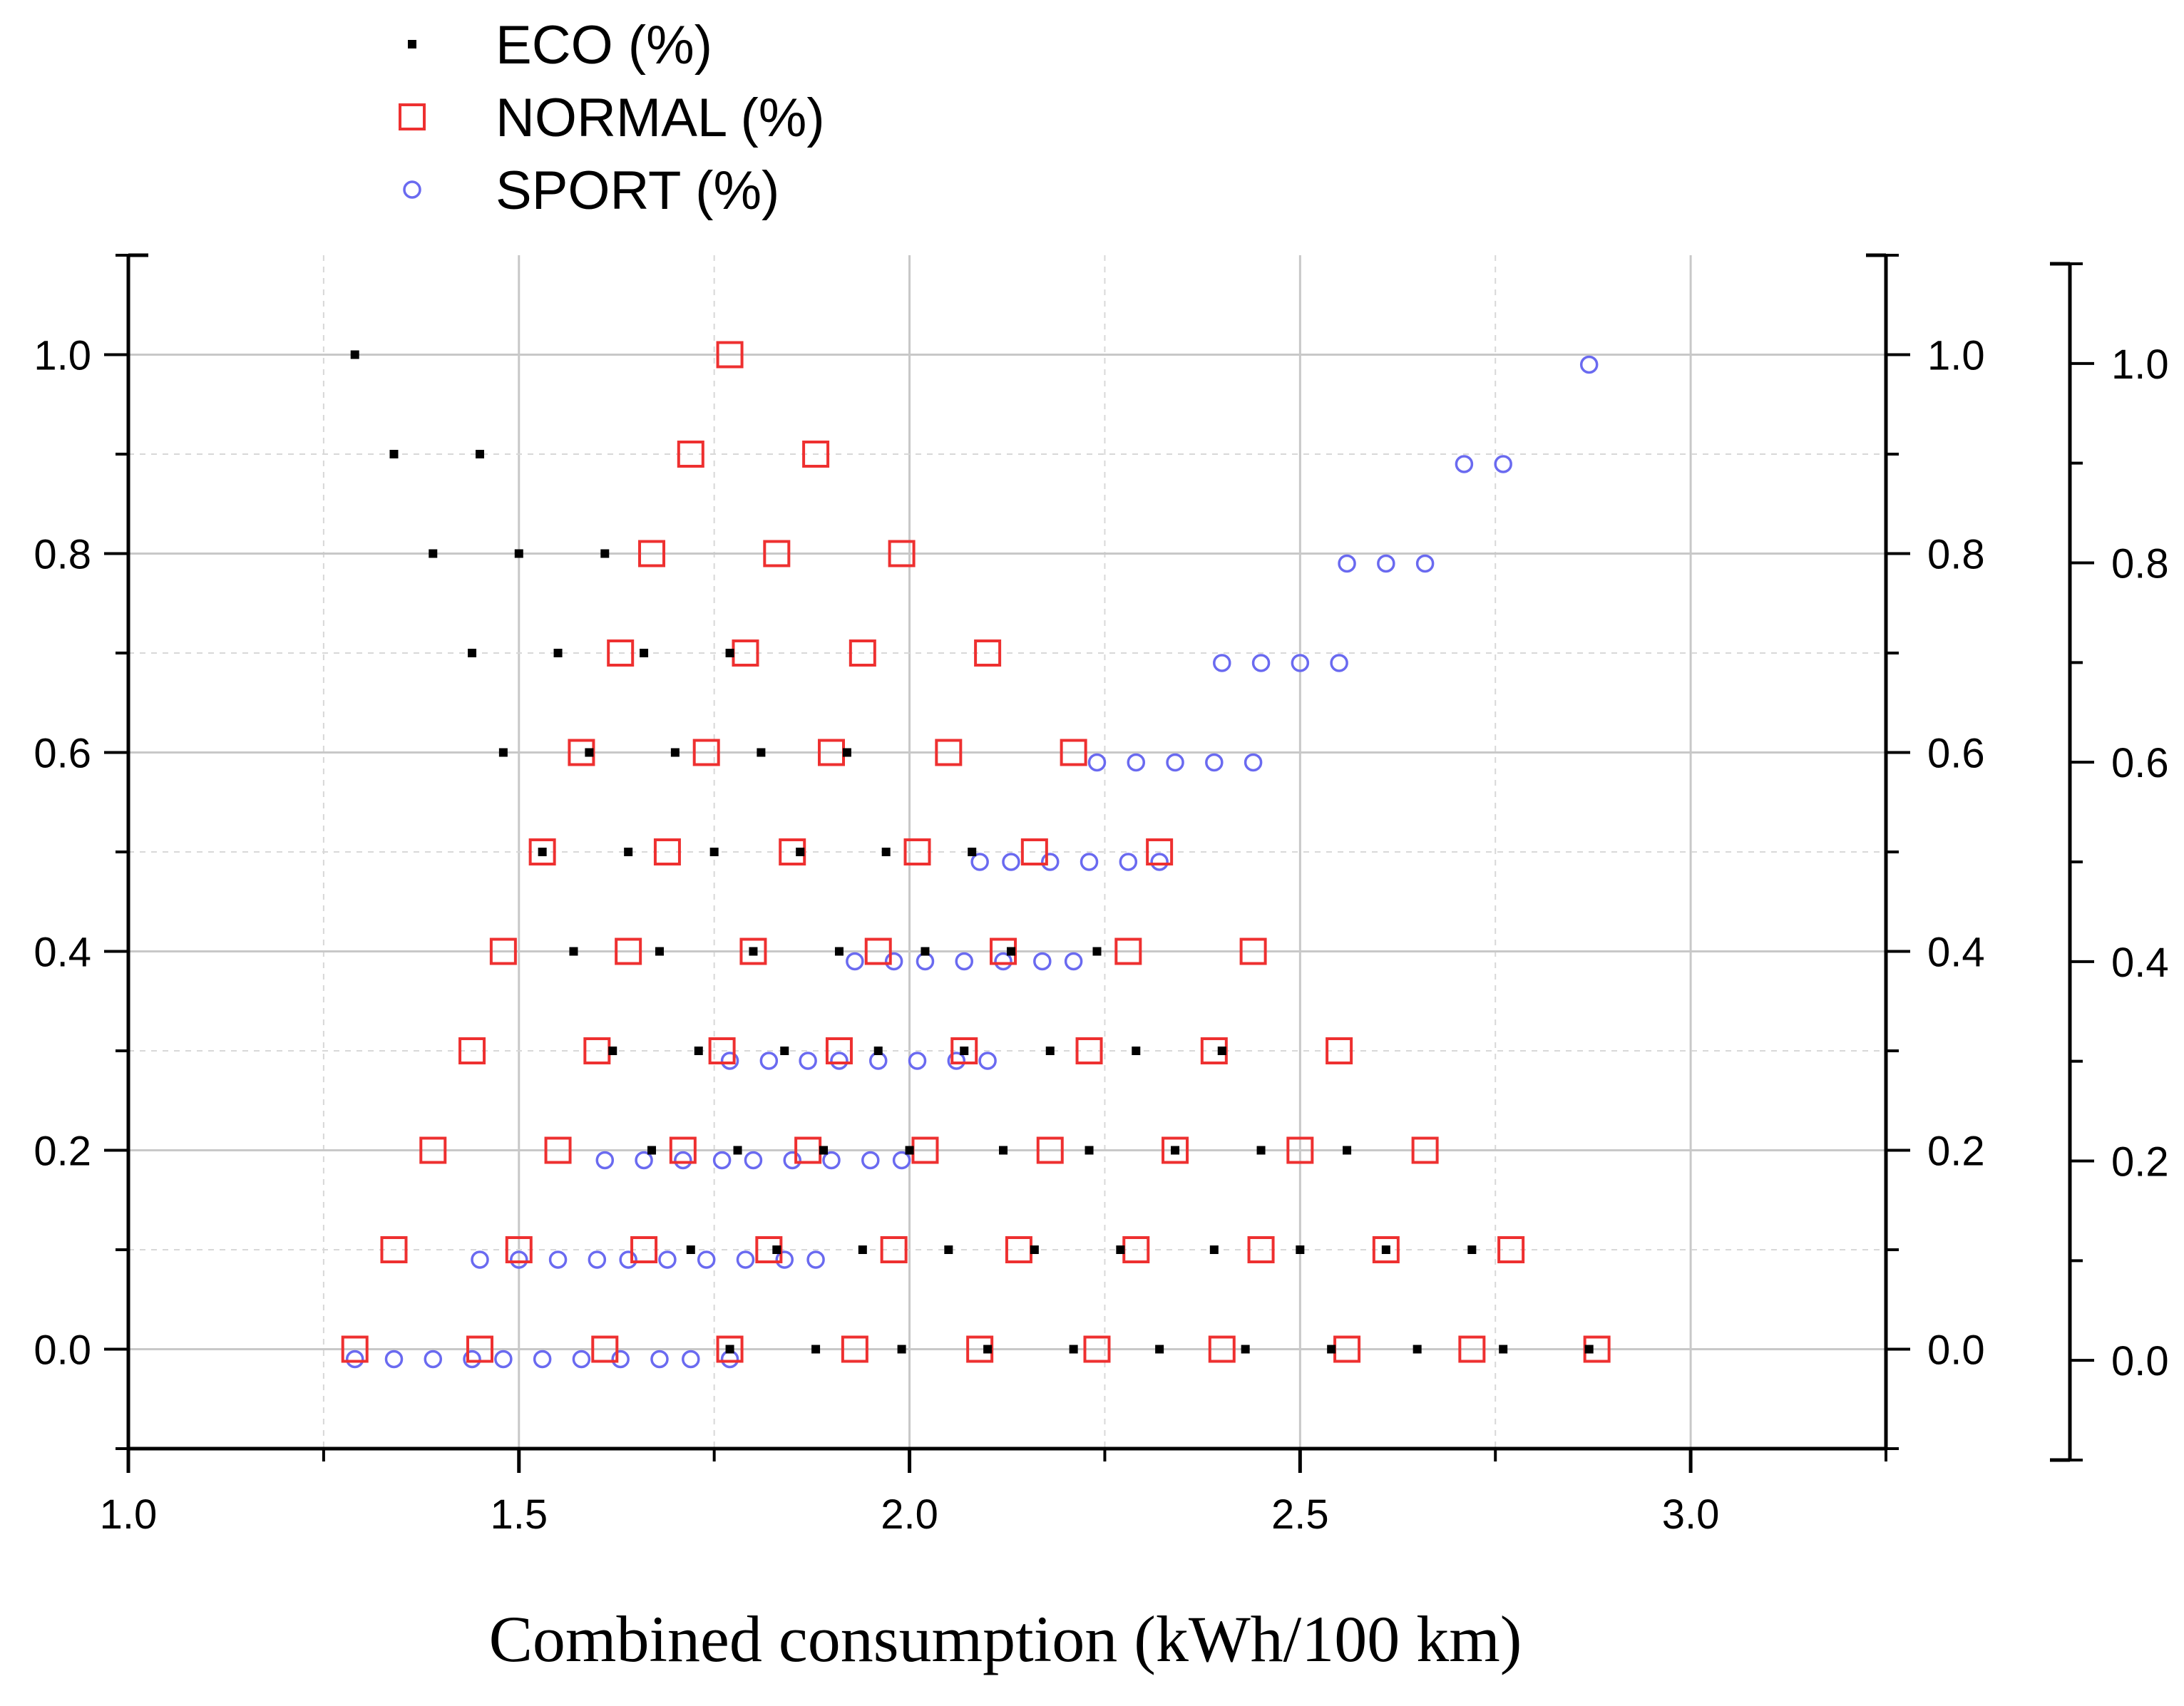 This screenshot has height=1706, width=2184. Describe the element at coordinates (1956, 356) in the screenshot. I see `y-tick-label-right-inner: 1.0` at that location.